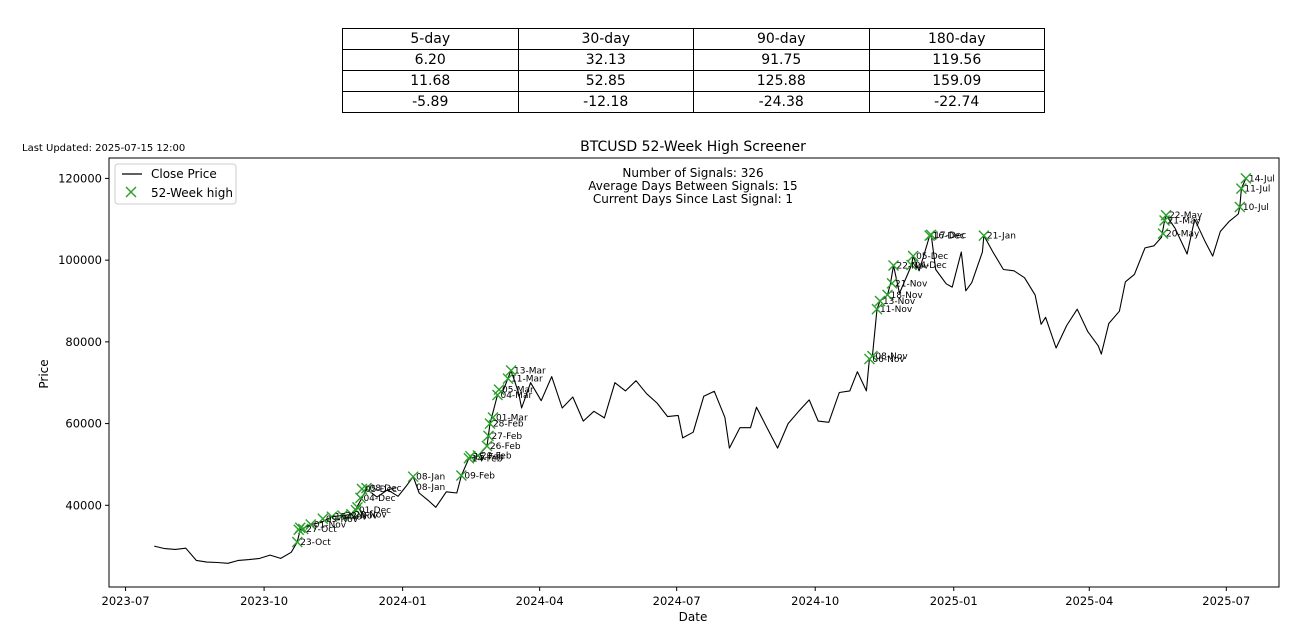 The image size is (1292, 634). I want to click on signal-date-label: 14-Feb, so click(487, 459).